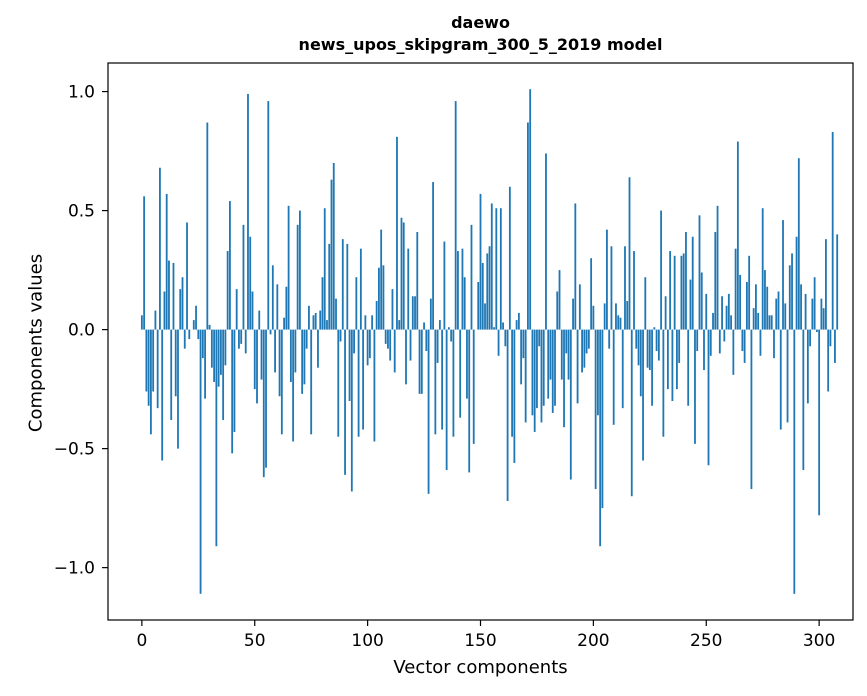  What do you see at coordinates (706, 641) in the screenshot?
I see `x-tick-label: 250` at bounding box center [706, 641].